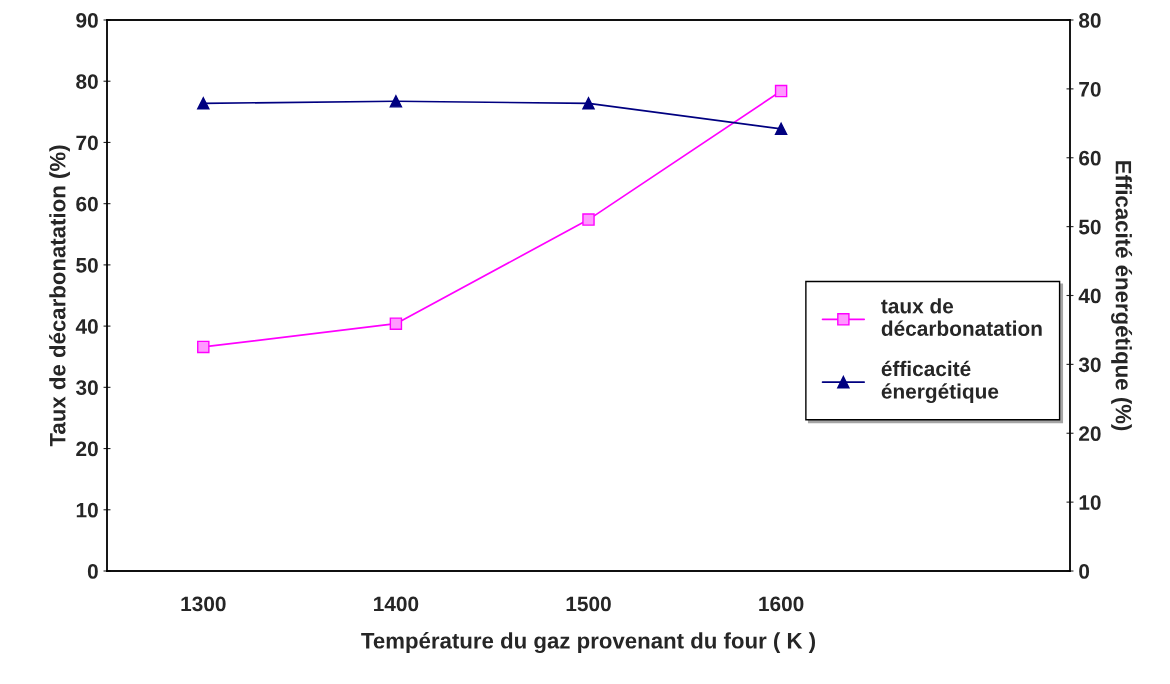  I want to click on x-tick-label: 1300, so click(203, 604).